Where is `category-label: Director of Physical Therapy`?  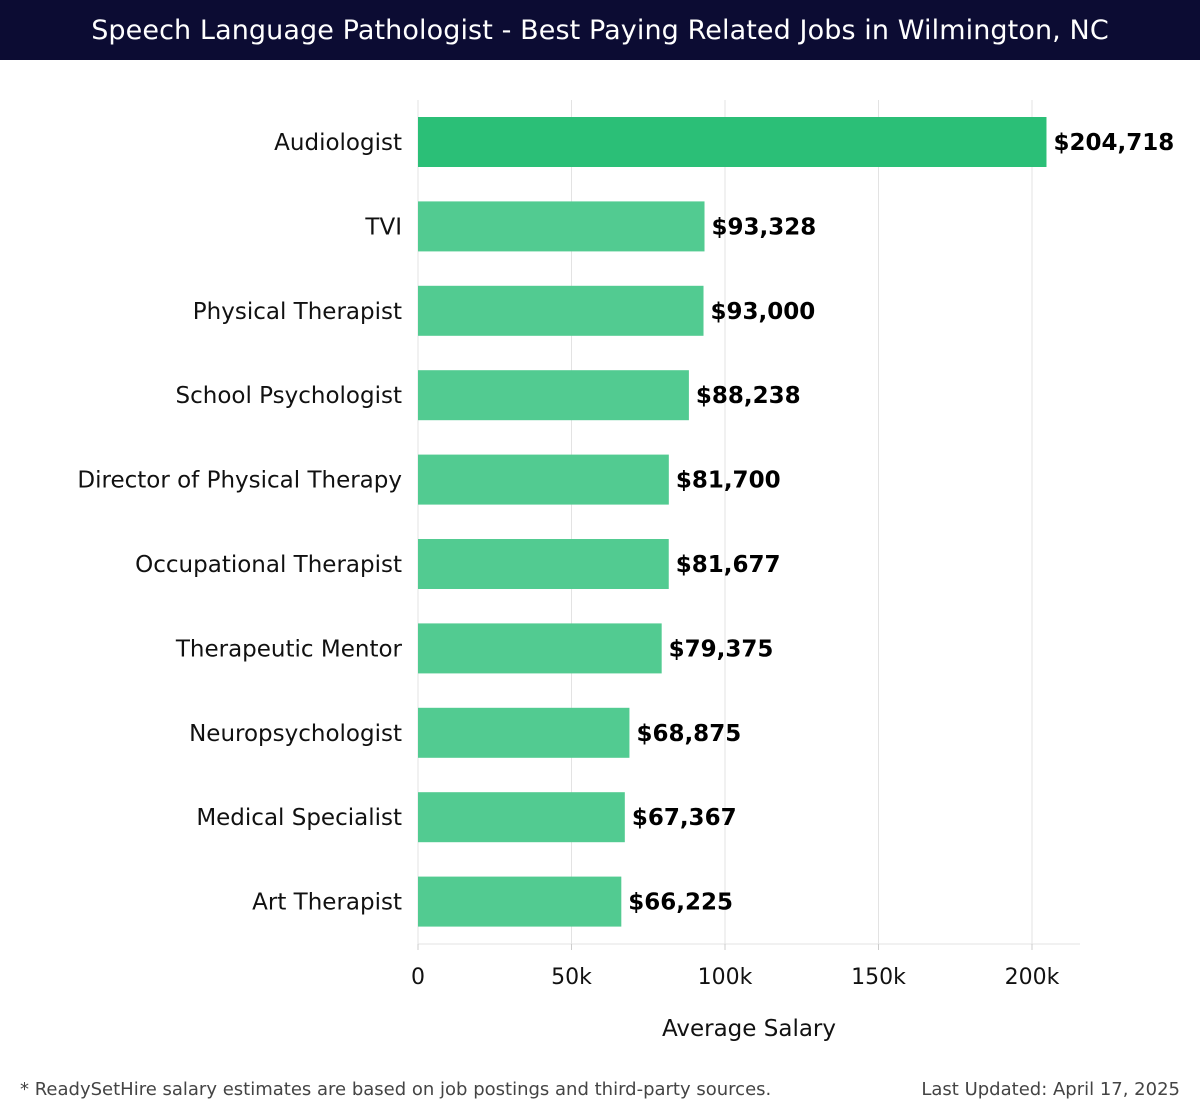 category-label: Director of Physical Therapy is located at coordinates (239, 481).